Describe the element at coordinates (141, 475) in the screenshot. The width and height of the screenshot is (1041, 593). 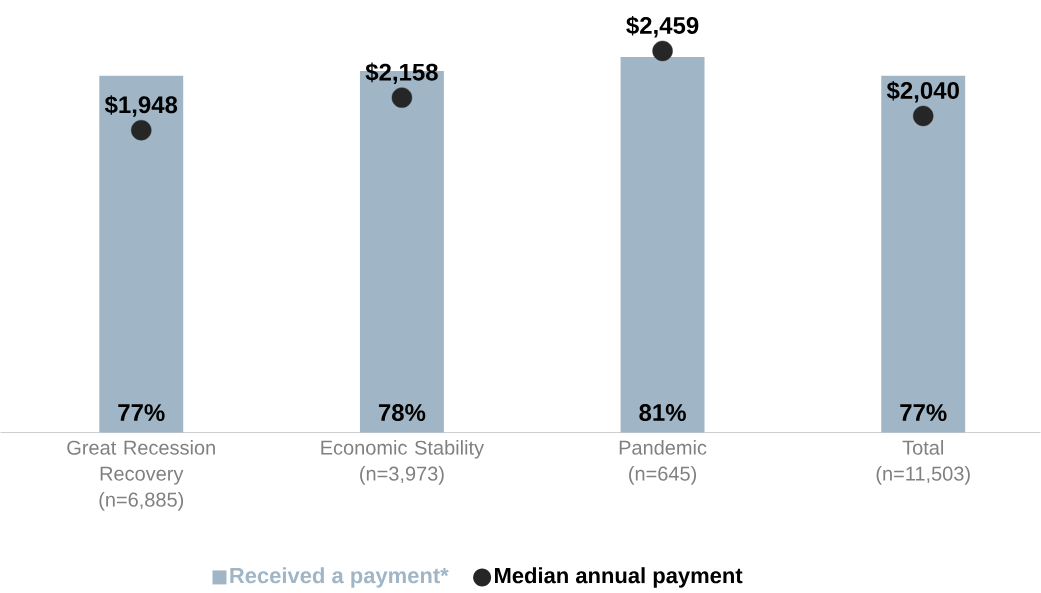
I see `x-tick-label: Great Recession Recovery (n=6,885)` at that location.